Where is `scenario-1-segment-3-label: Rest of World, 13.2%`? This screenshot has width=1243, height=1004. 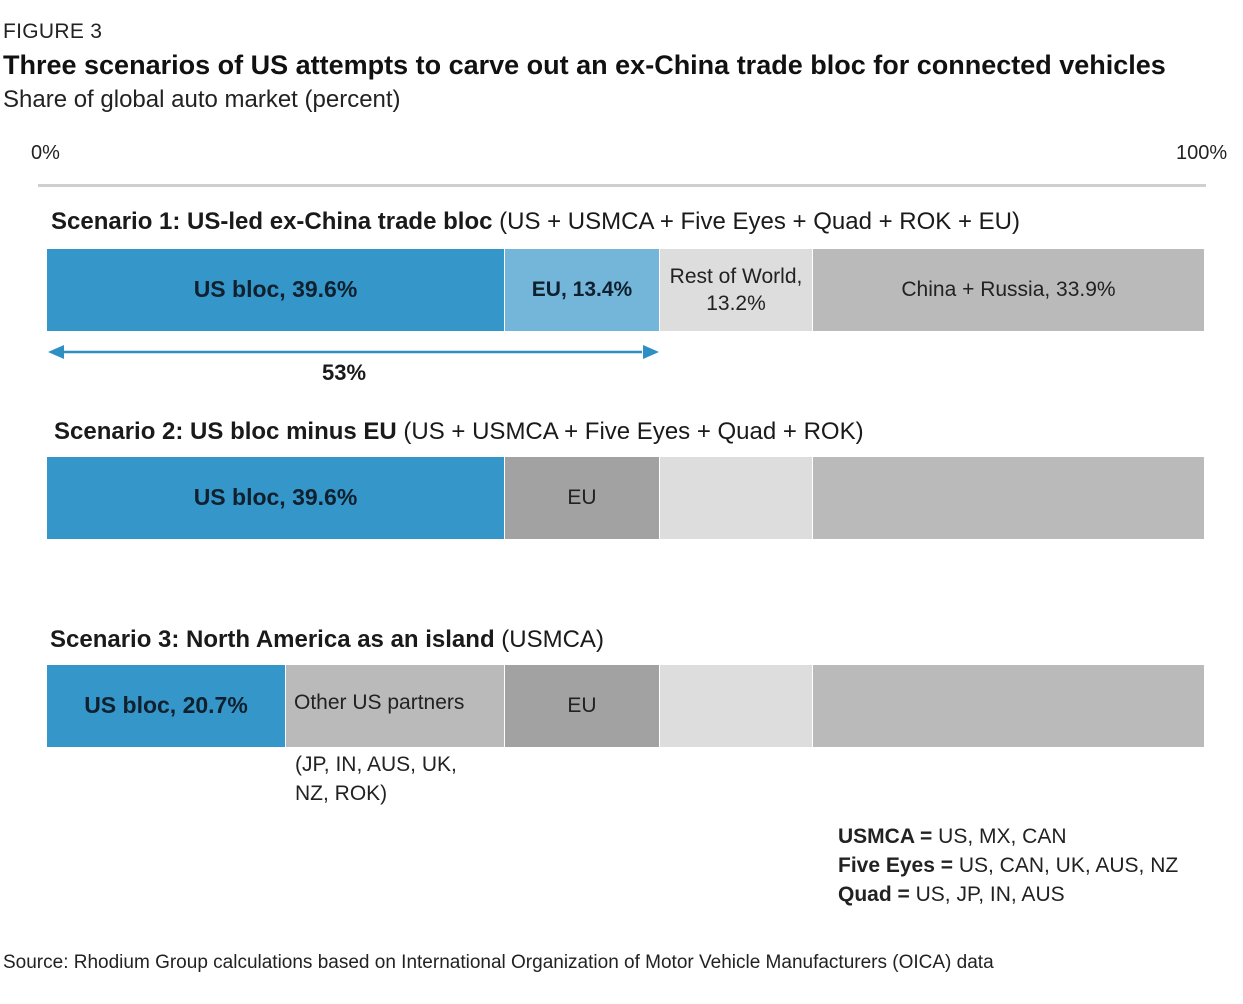 scenario-1-segment-3-label: Rest of World, 13.2% is located at coordinates (736, 289).